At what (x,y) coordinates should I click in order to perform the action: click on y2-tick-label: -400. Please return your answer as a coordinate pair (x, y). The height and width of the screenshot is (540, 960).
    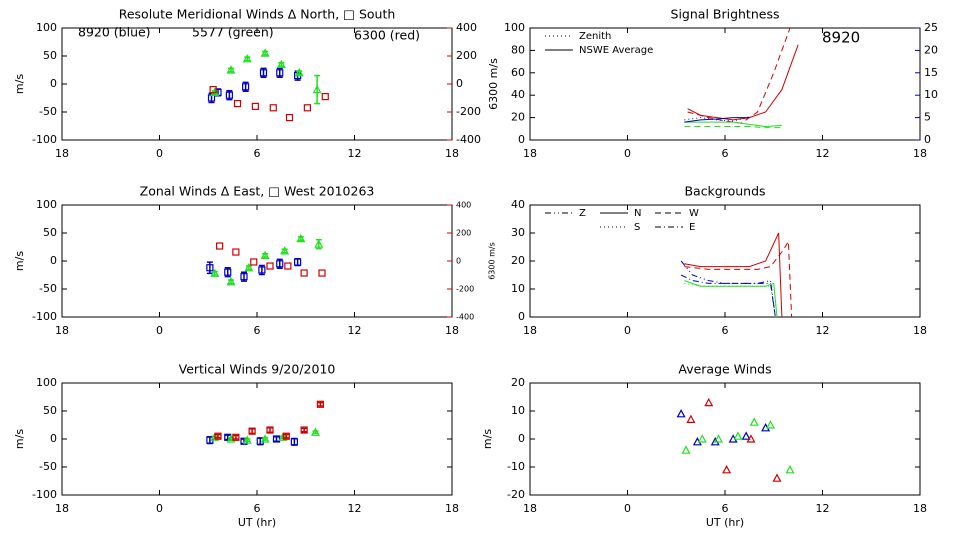
    Looking at the image, I should click on (468, 139).